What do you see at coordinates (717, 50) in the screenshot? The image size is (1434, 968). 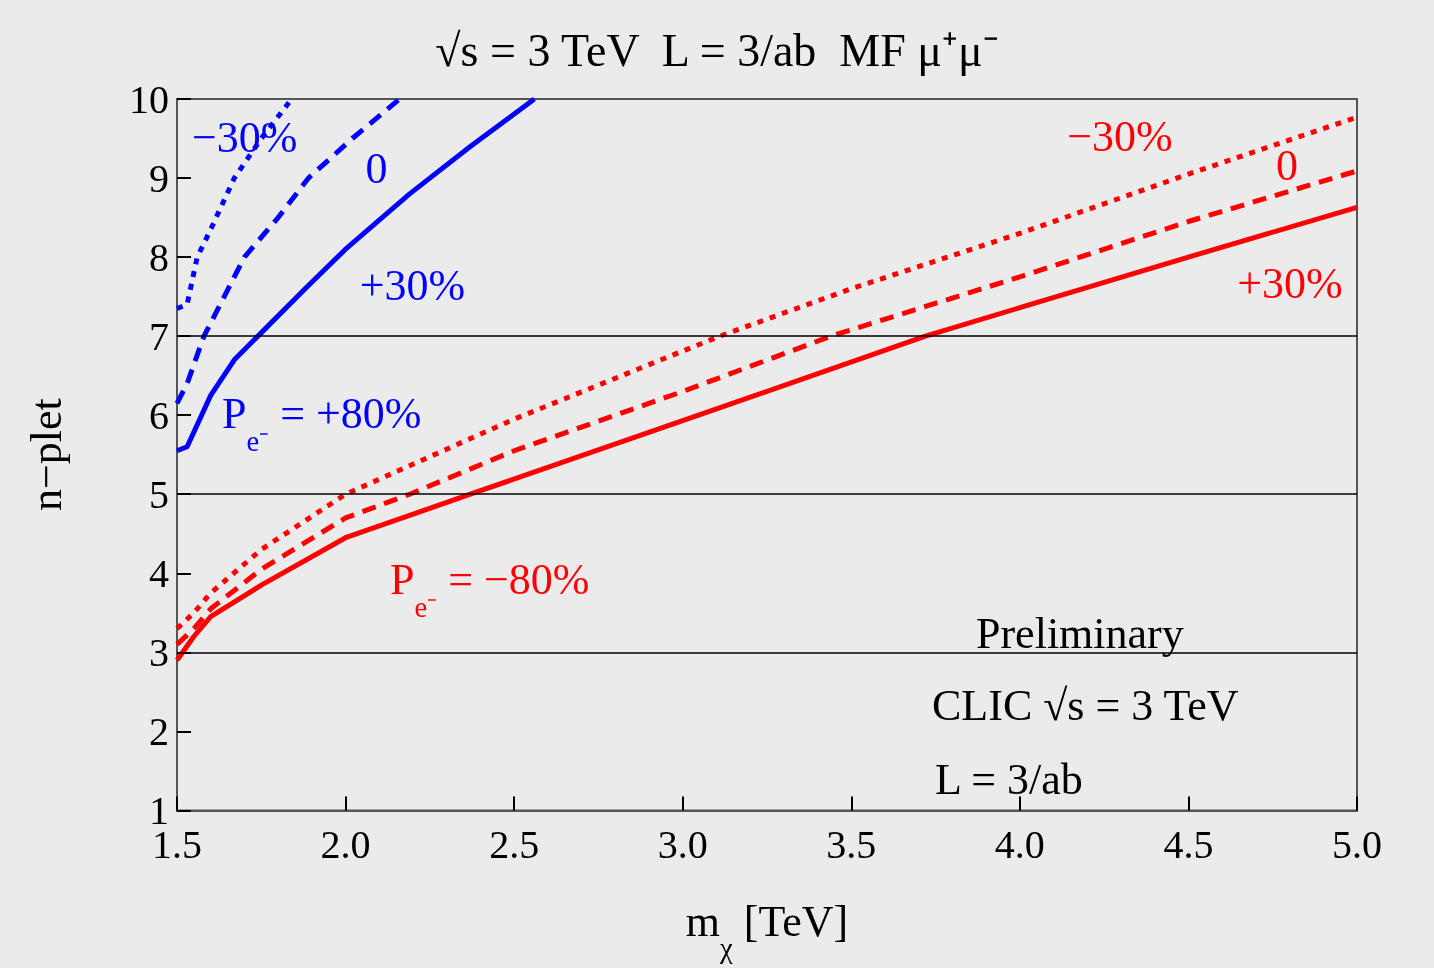 I see `chart-title: √s = 3 TeV L = 3/ab MF μ⁺μ⁻` at bounding box center [717, 50].